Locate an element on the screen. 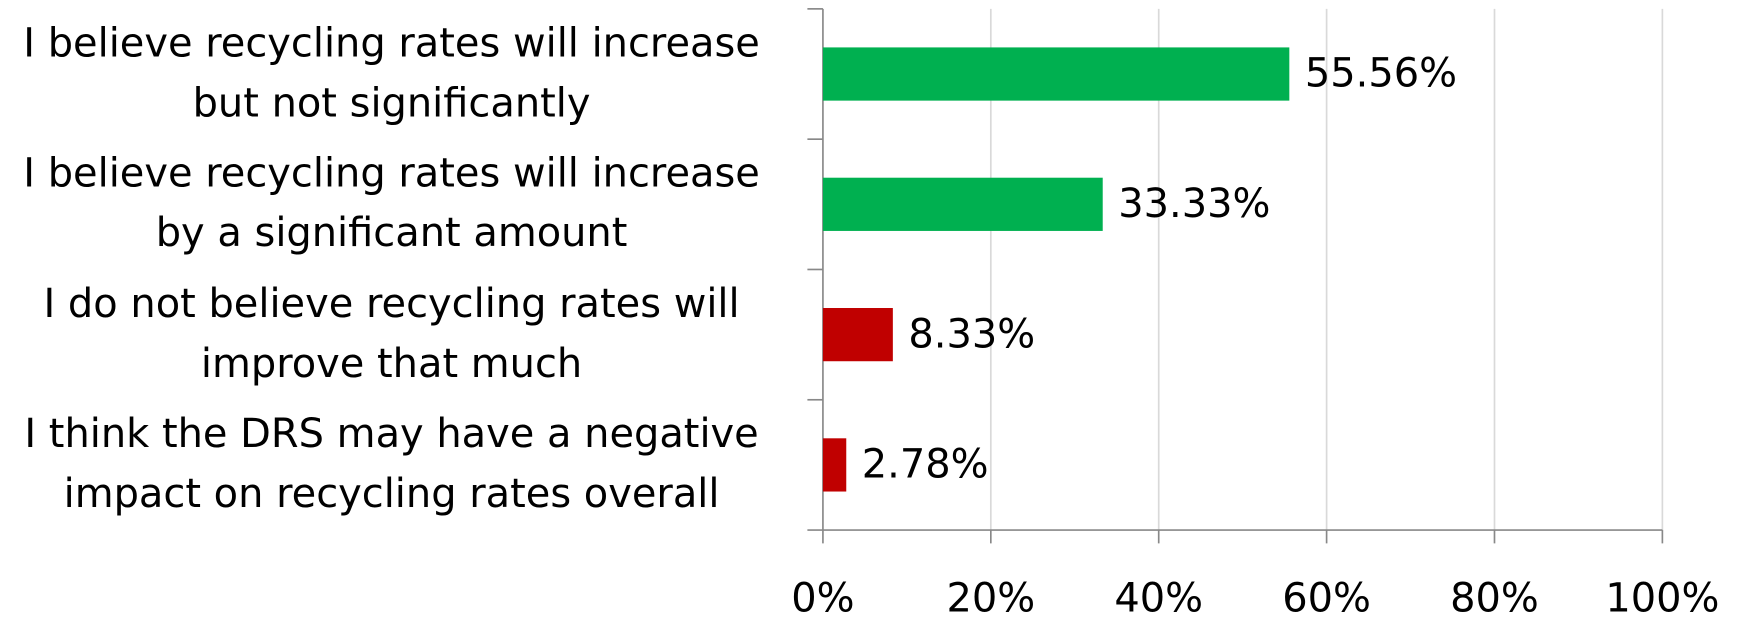 Image resolution: width=1739 pixels, height=621 pixels. x-tick-label: 100% is located at coordinates (1662, 598).